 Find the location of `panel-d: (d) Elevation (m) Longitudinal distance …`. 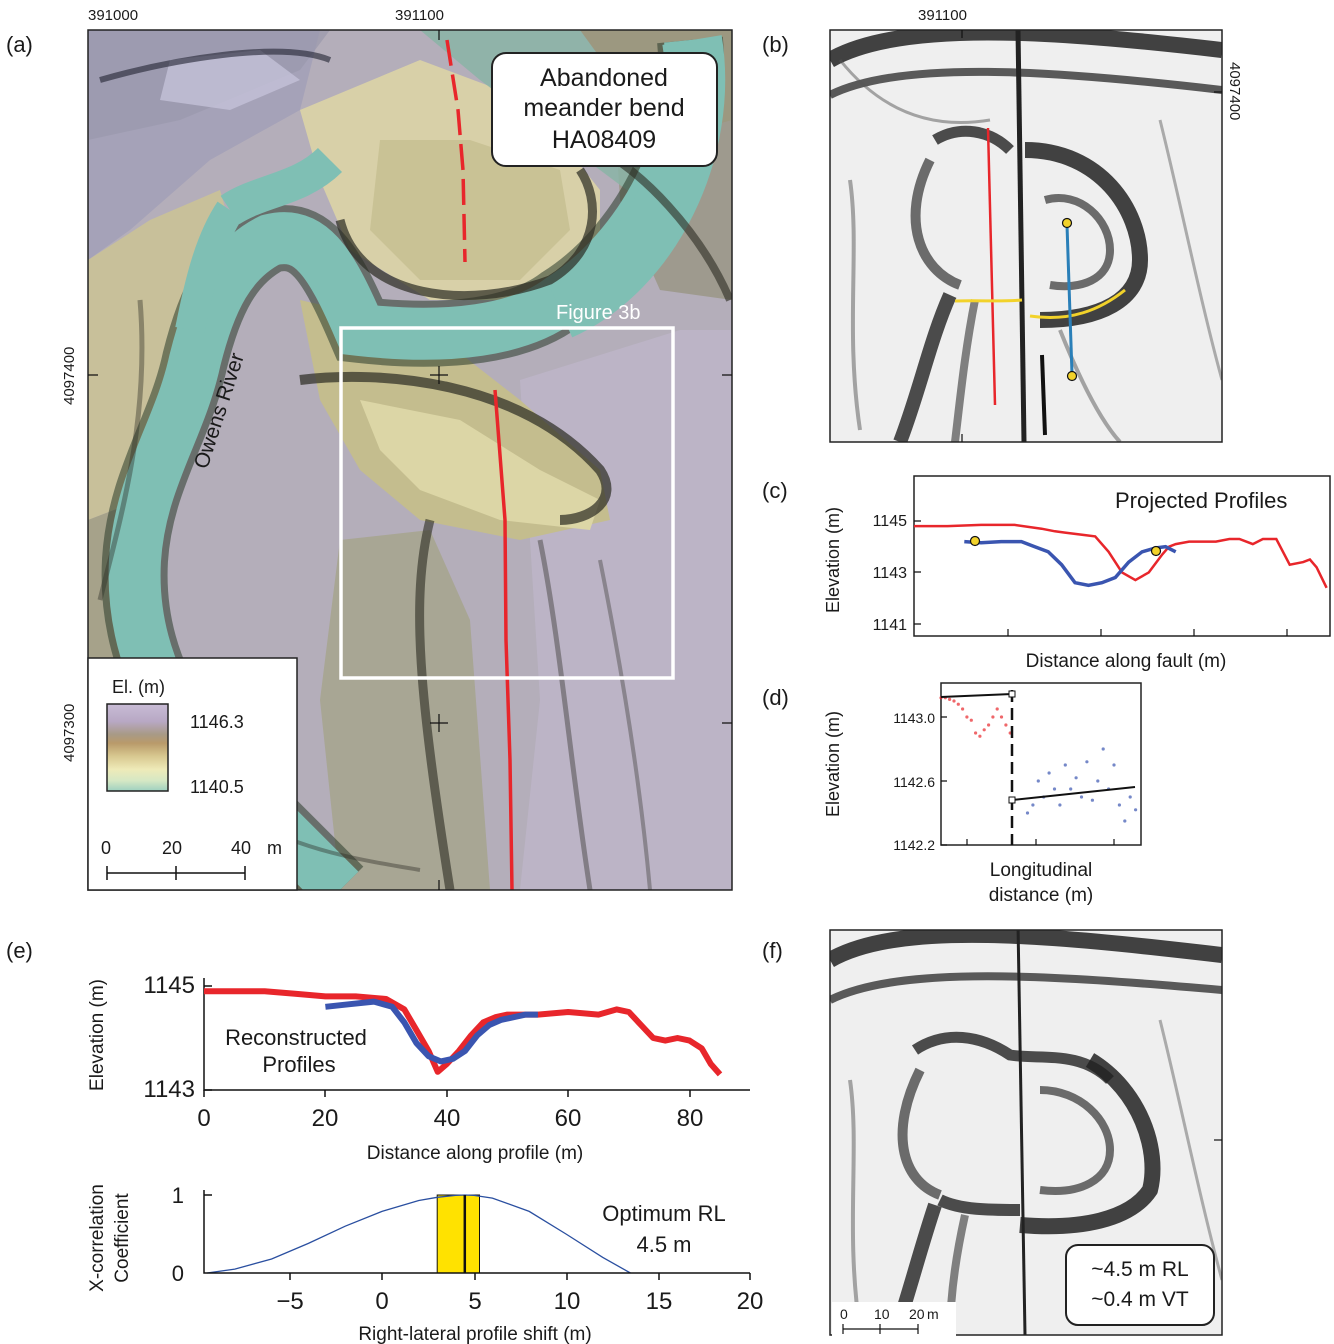

panel-d: (d) Elevation (m) Longitudinal distance … is located at coordinates (952, 794).